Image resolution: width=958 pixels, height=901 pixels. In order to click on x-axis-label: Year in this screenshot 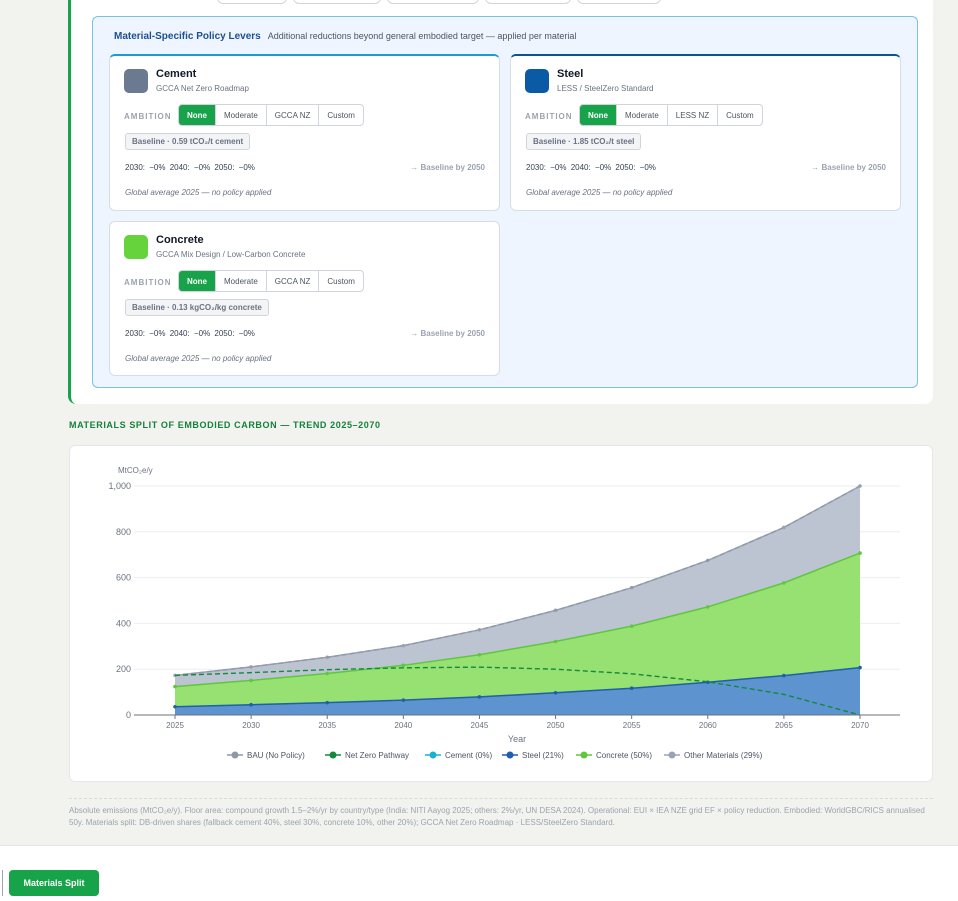, I will do `click(517, 739)`.